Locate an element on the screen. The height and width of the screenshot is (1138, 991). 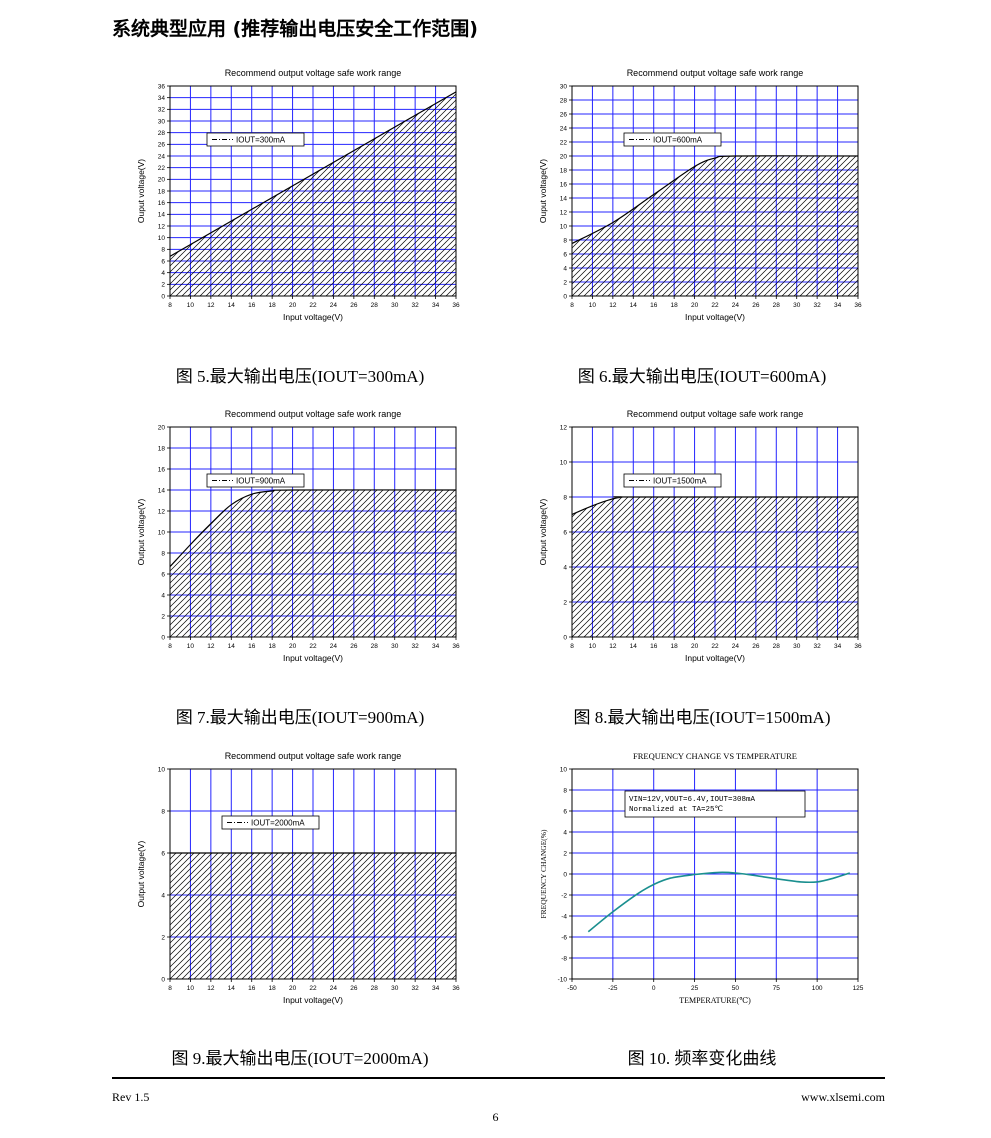
revision-label: Rev 1.5 is located at coordinates (131, 1097).